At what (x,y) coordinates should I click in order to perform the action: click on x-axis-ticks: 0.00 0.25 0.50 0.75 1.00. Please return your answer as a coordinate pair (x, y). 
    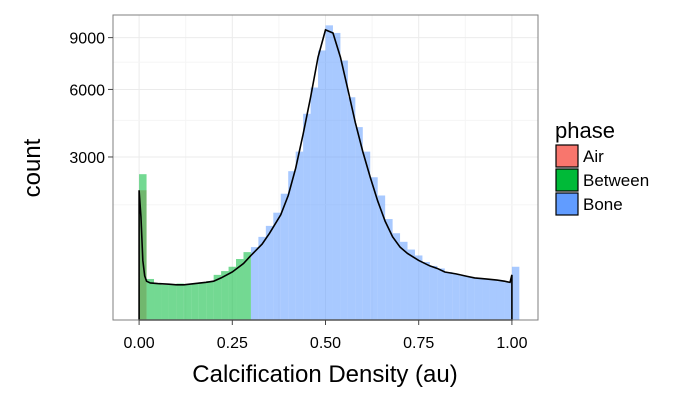
    Looking at the image, I should click on (326, 336).